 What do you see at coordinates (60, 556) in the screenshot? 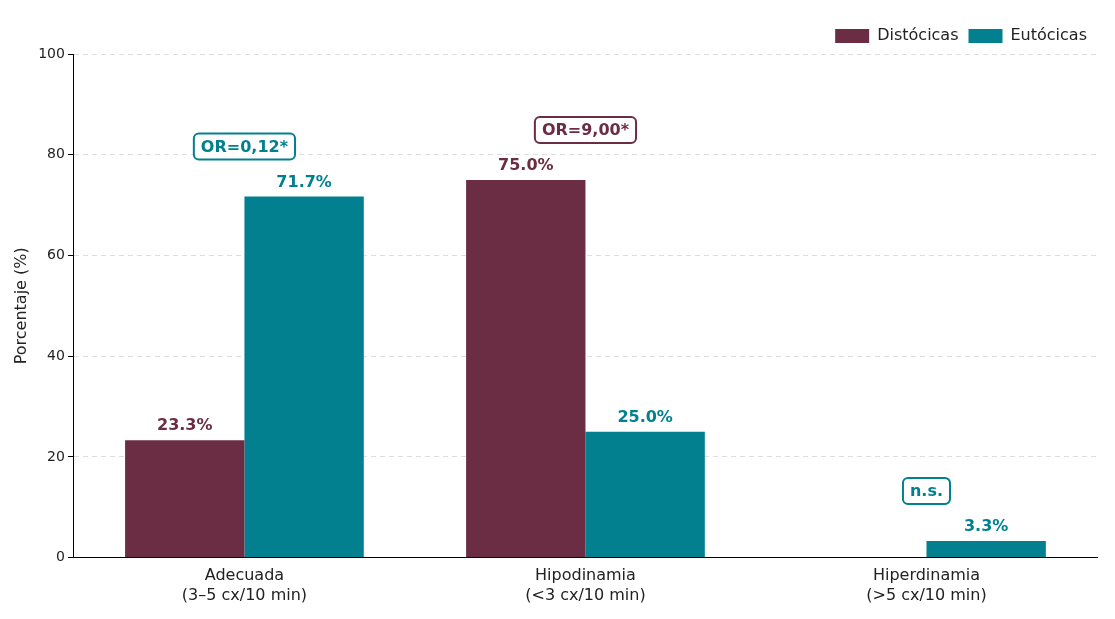
I see `y-tick-label: 0` at bounding box center [60, 556].